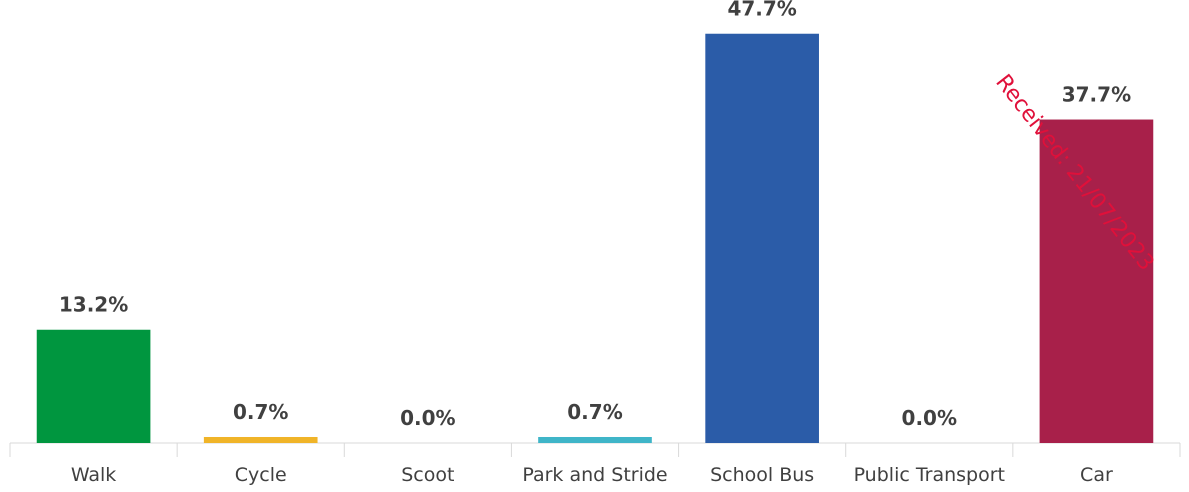 The height and width of the screenshot is (492, 1189). Describe the element at coordinates (261, 475) in the screenshot. I see `category-label: Cycle` at that location.